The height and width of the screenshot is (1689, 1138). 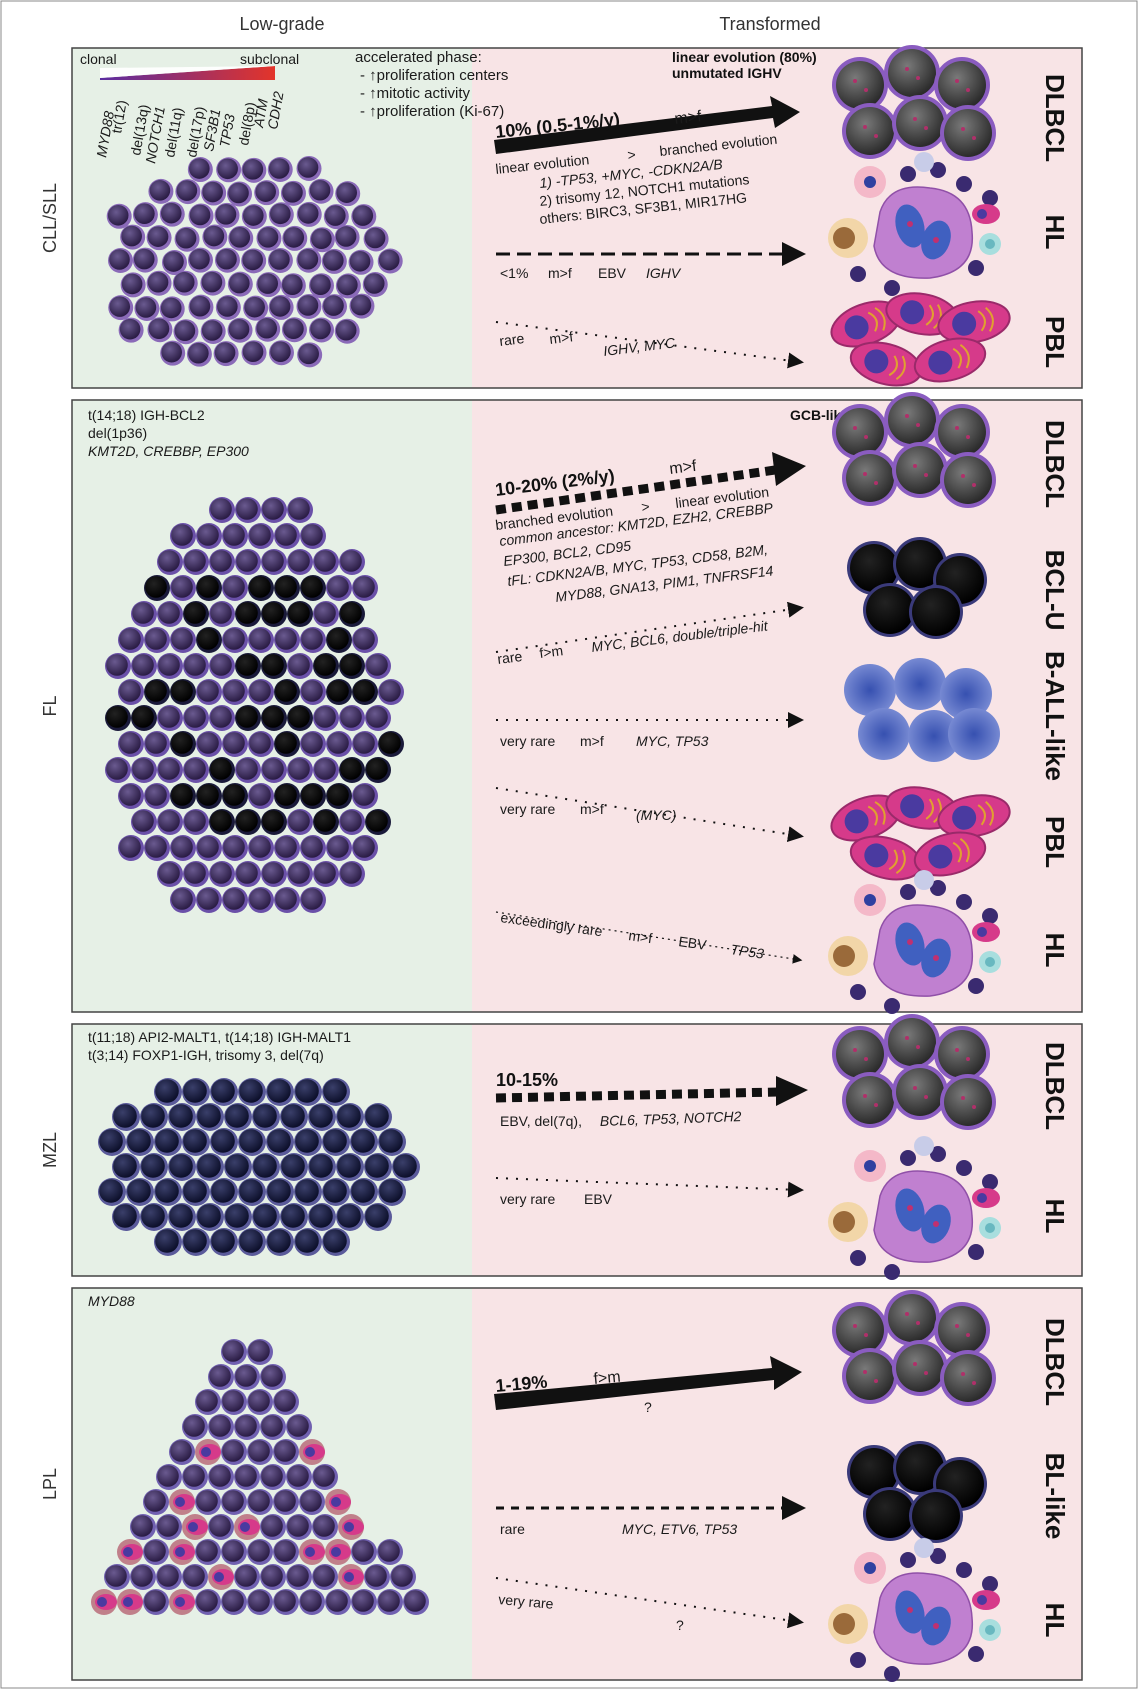 What do you see at coordinates (221, 1577) in the screenshot?
I see `lpl-plasma-cell` at bounding box center [221, 1577].